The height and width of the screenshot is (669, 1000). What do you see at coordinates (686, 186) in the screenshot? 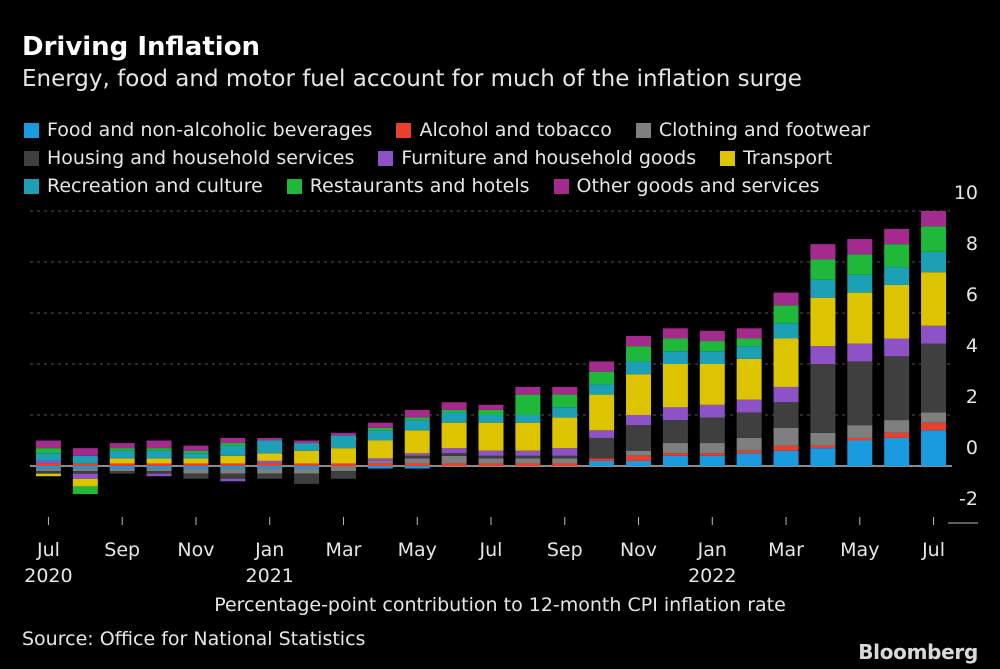
I see `legend-item-other: Other goods and services` at bounding box center [686, 186].